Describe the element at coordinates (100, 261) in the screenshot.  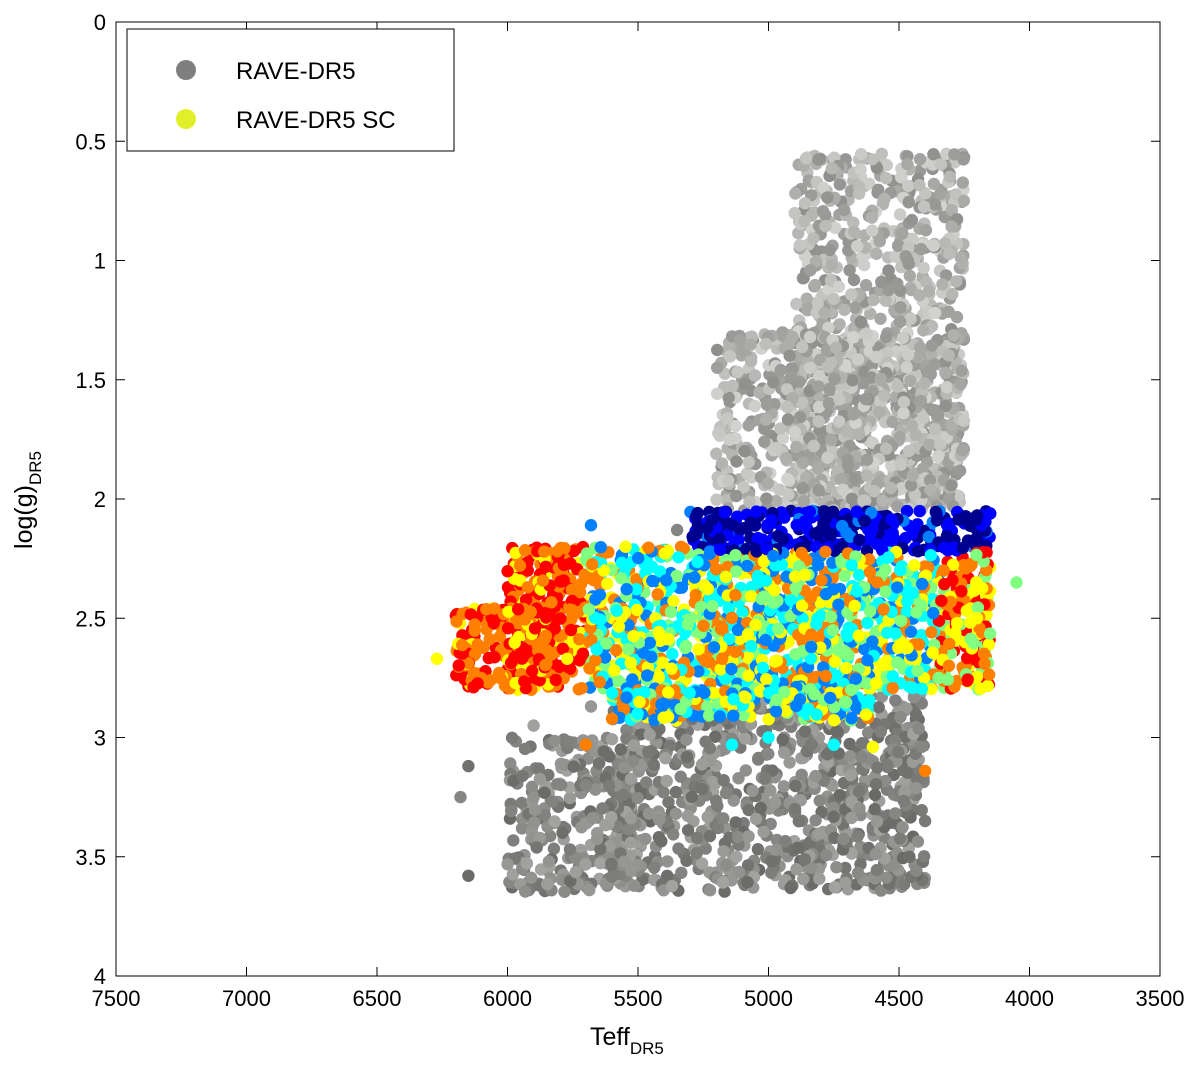
I see `y-tick-label: 1` at that location.